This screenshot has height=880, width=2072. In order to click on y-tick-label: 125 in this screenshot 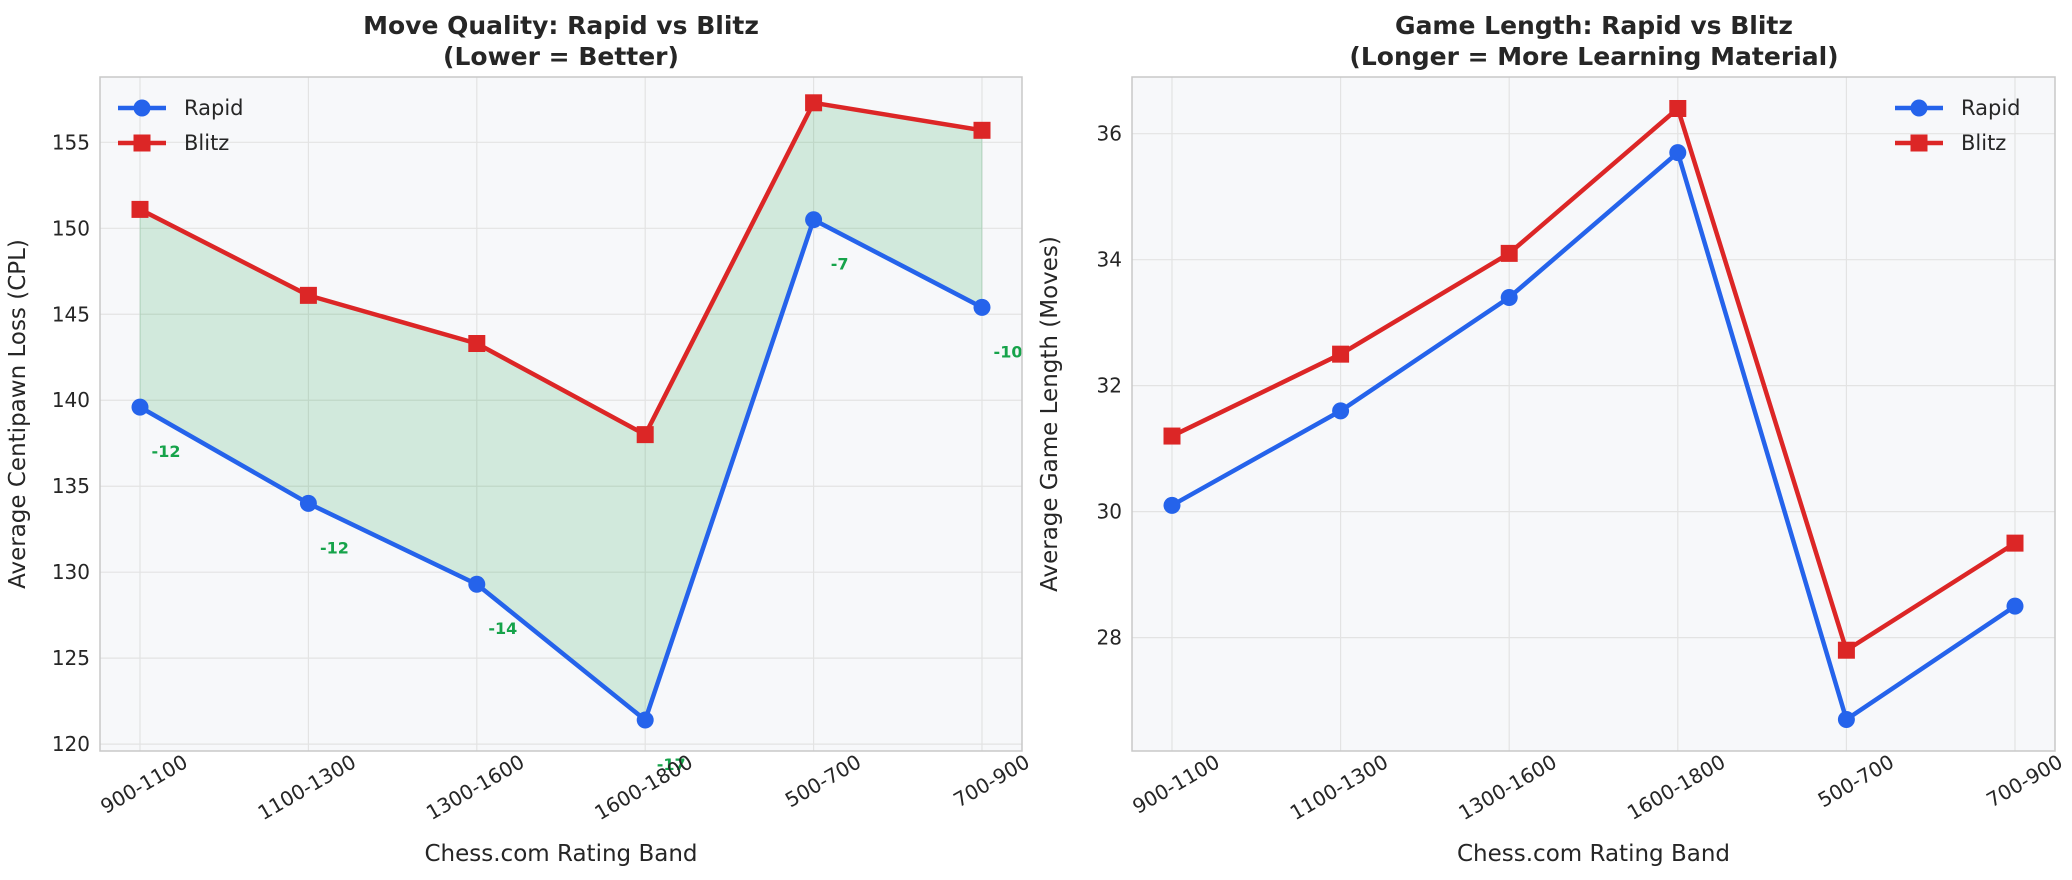, I will do `click(71, 658)`.